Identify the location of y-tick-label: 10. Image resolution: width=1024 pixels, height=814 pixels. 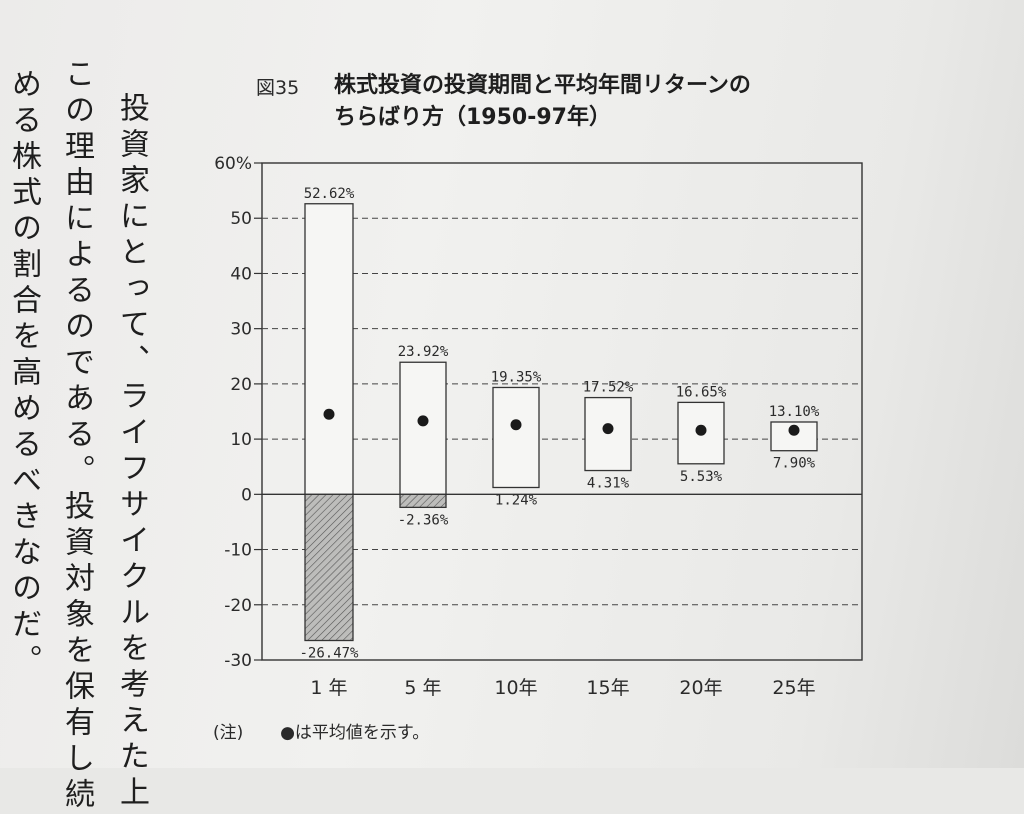
(241, 440).